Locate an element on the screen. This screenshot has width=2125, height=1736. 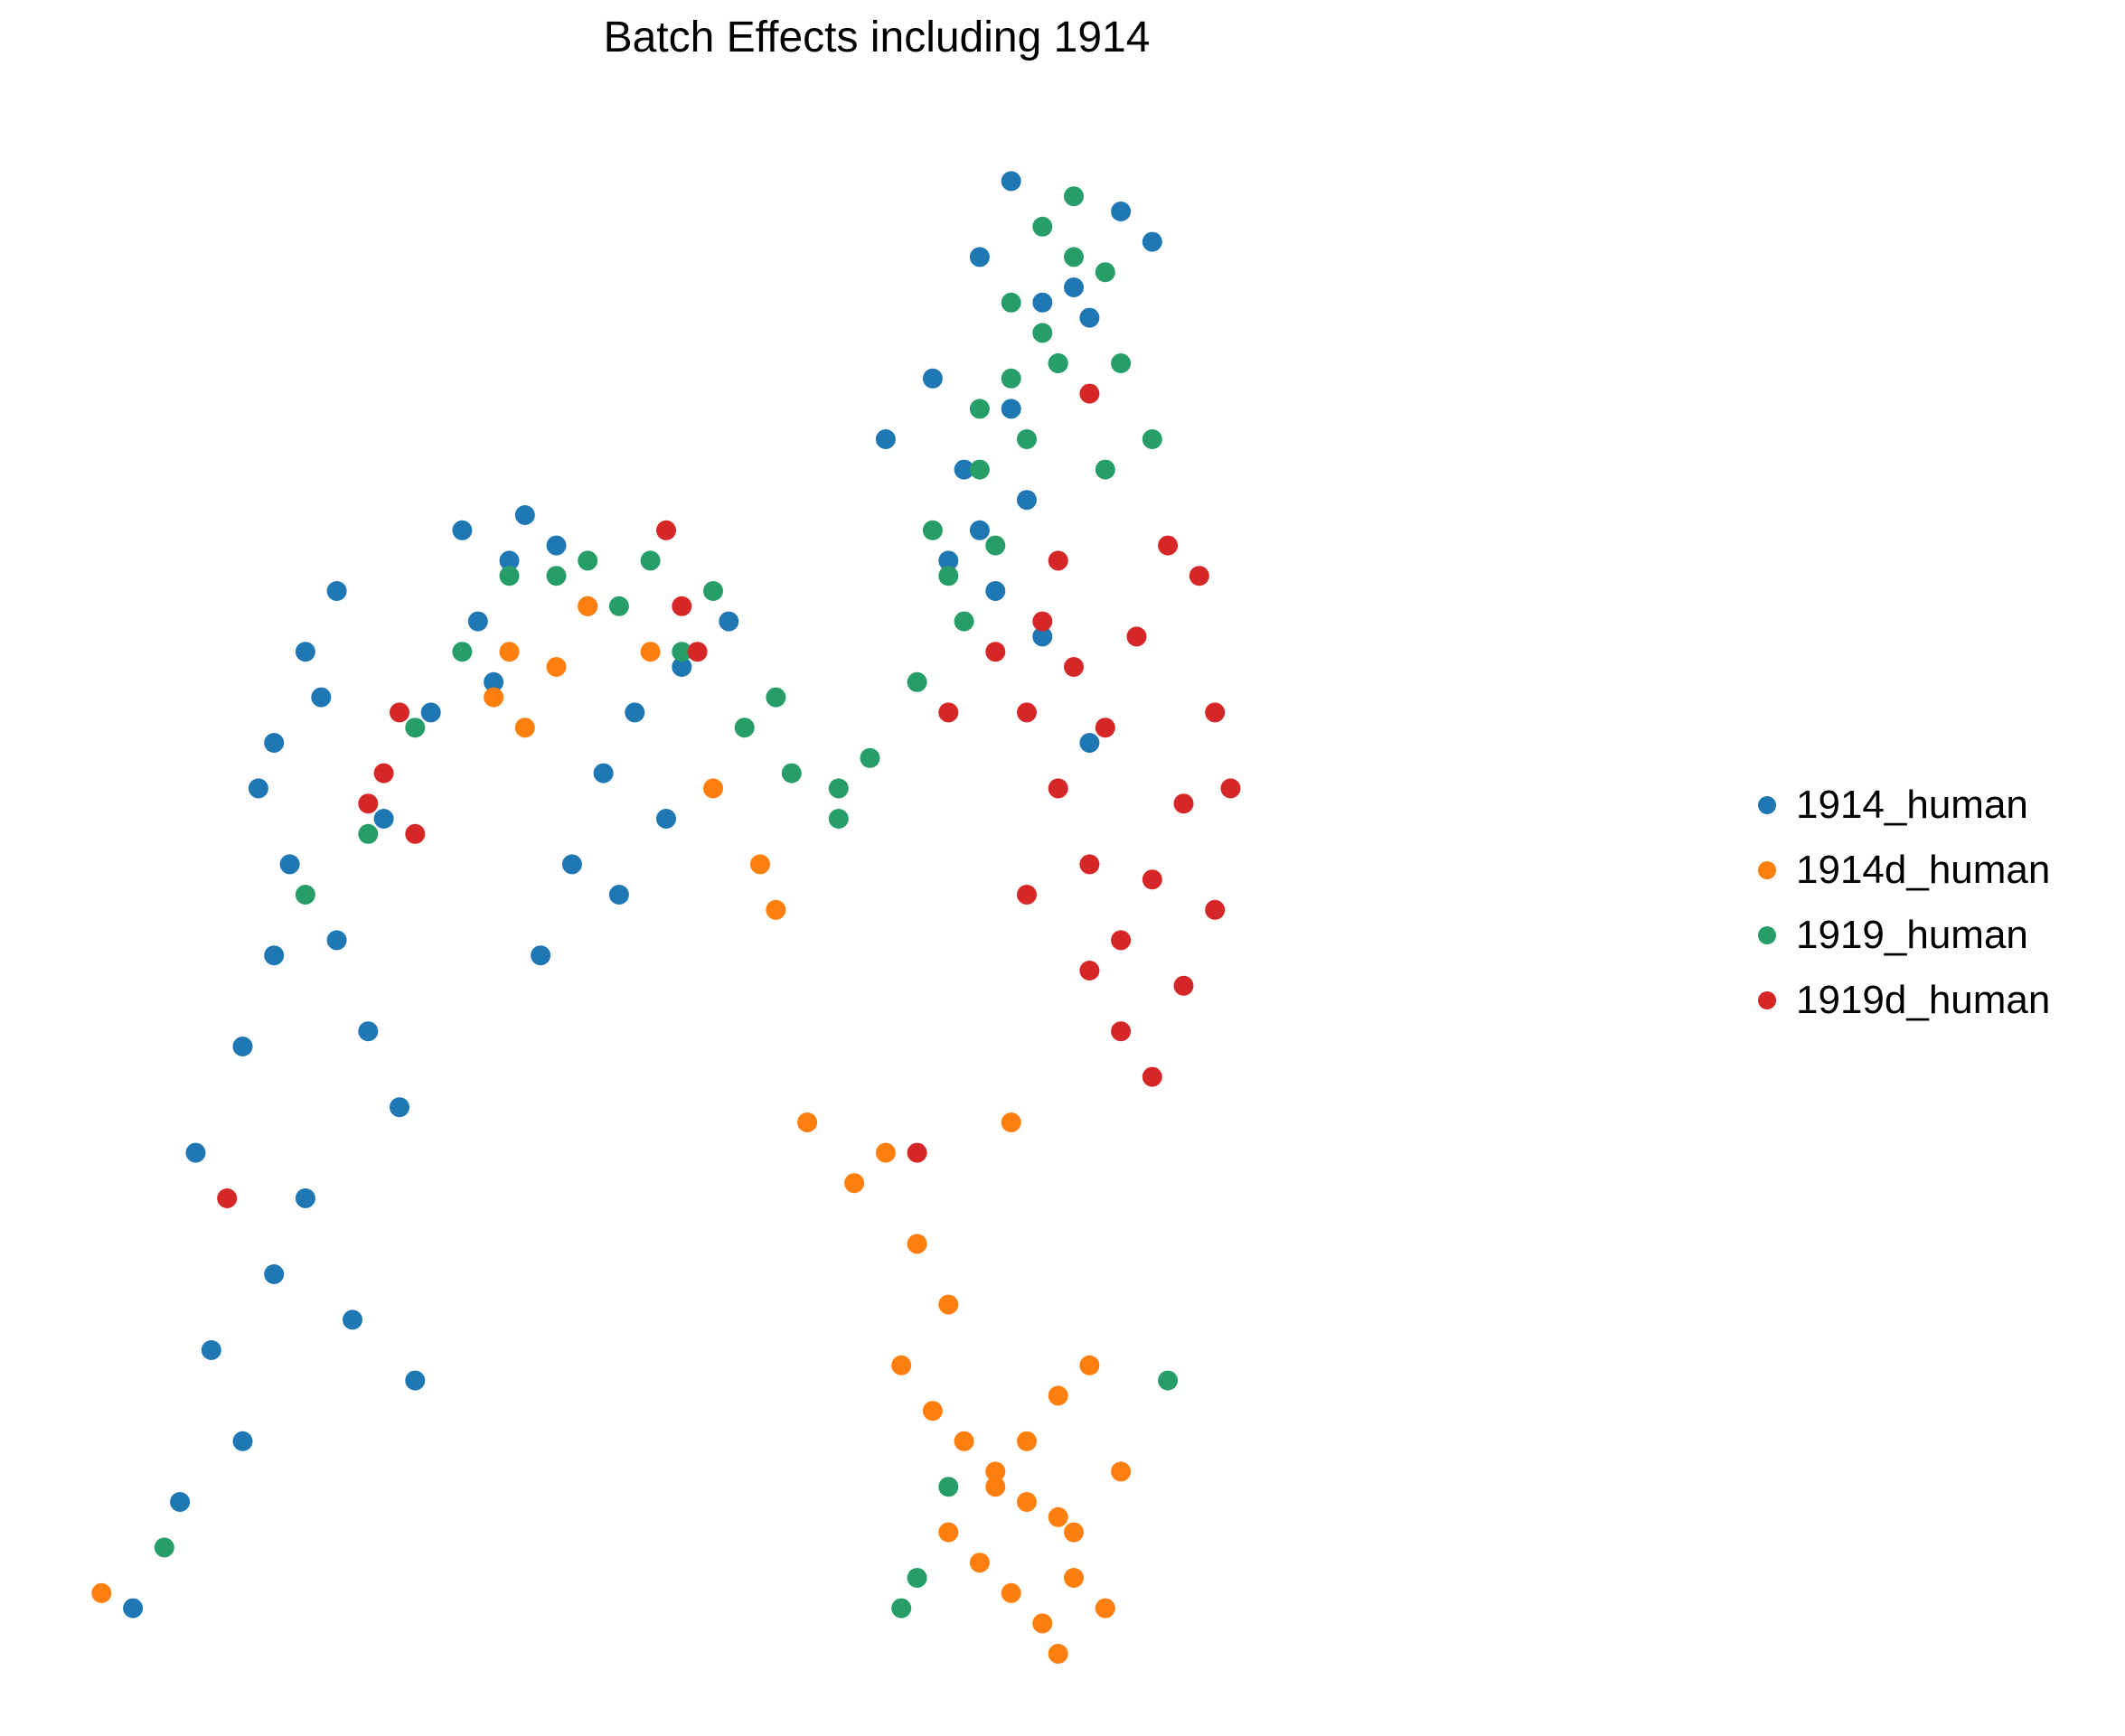
chart-title: Batch Effects including 1914 is located at coordinates (877, 38).